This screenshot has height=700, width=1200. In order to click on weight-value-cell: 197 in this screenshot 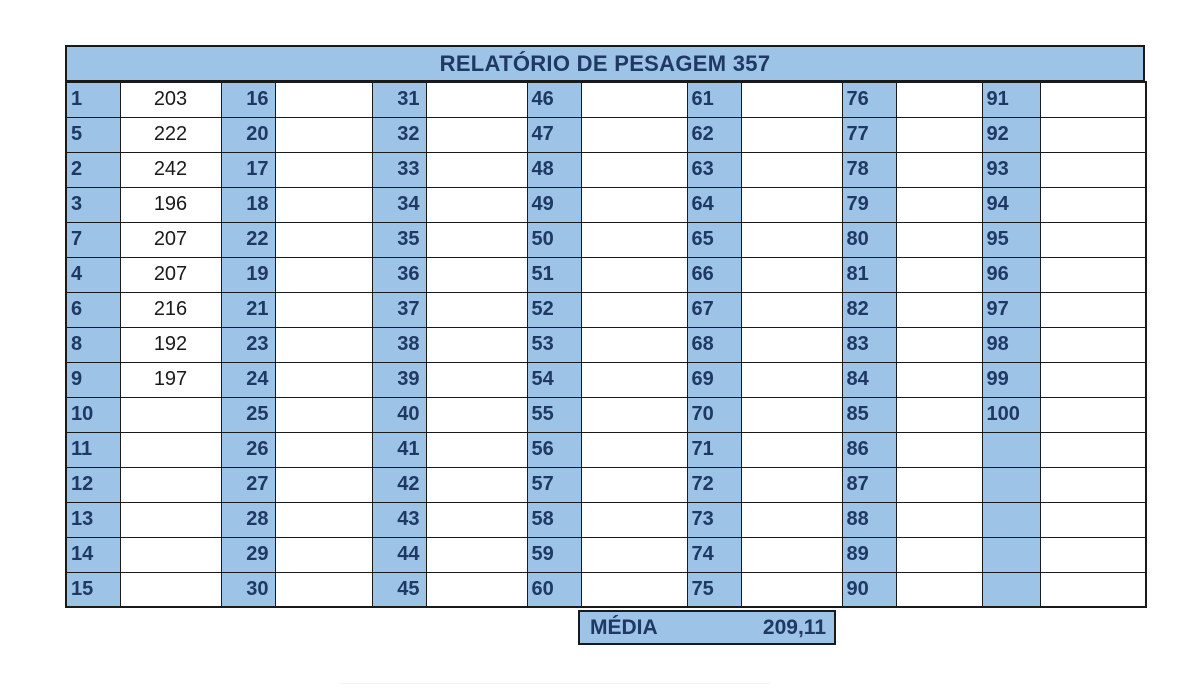, I will do `click(170, 379)`.